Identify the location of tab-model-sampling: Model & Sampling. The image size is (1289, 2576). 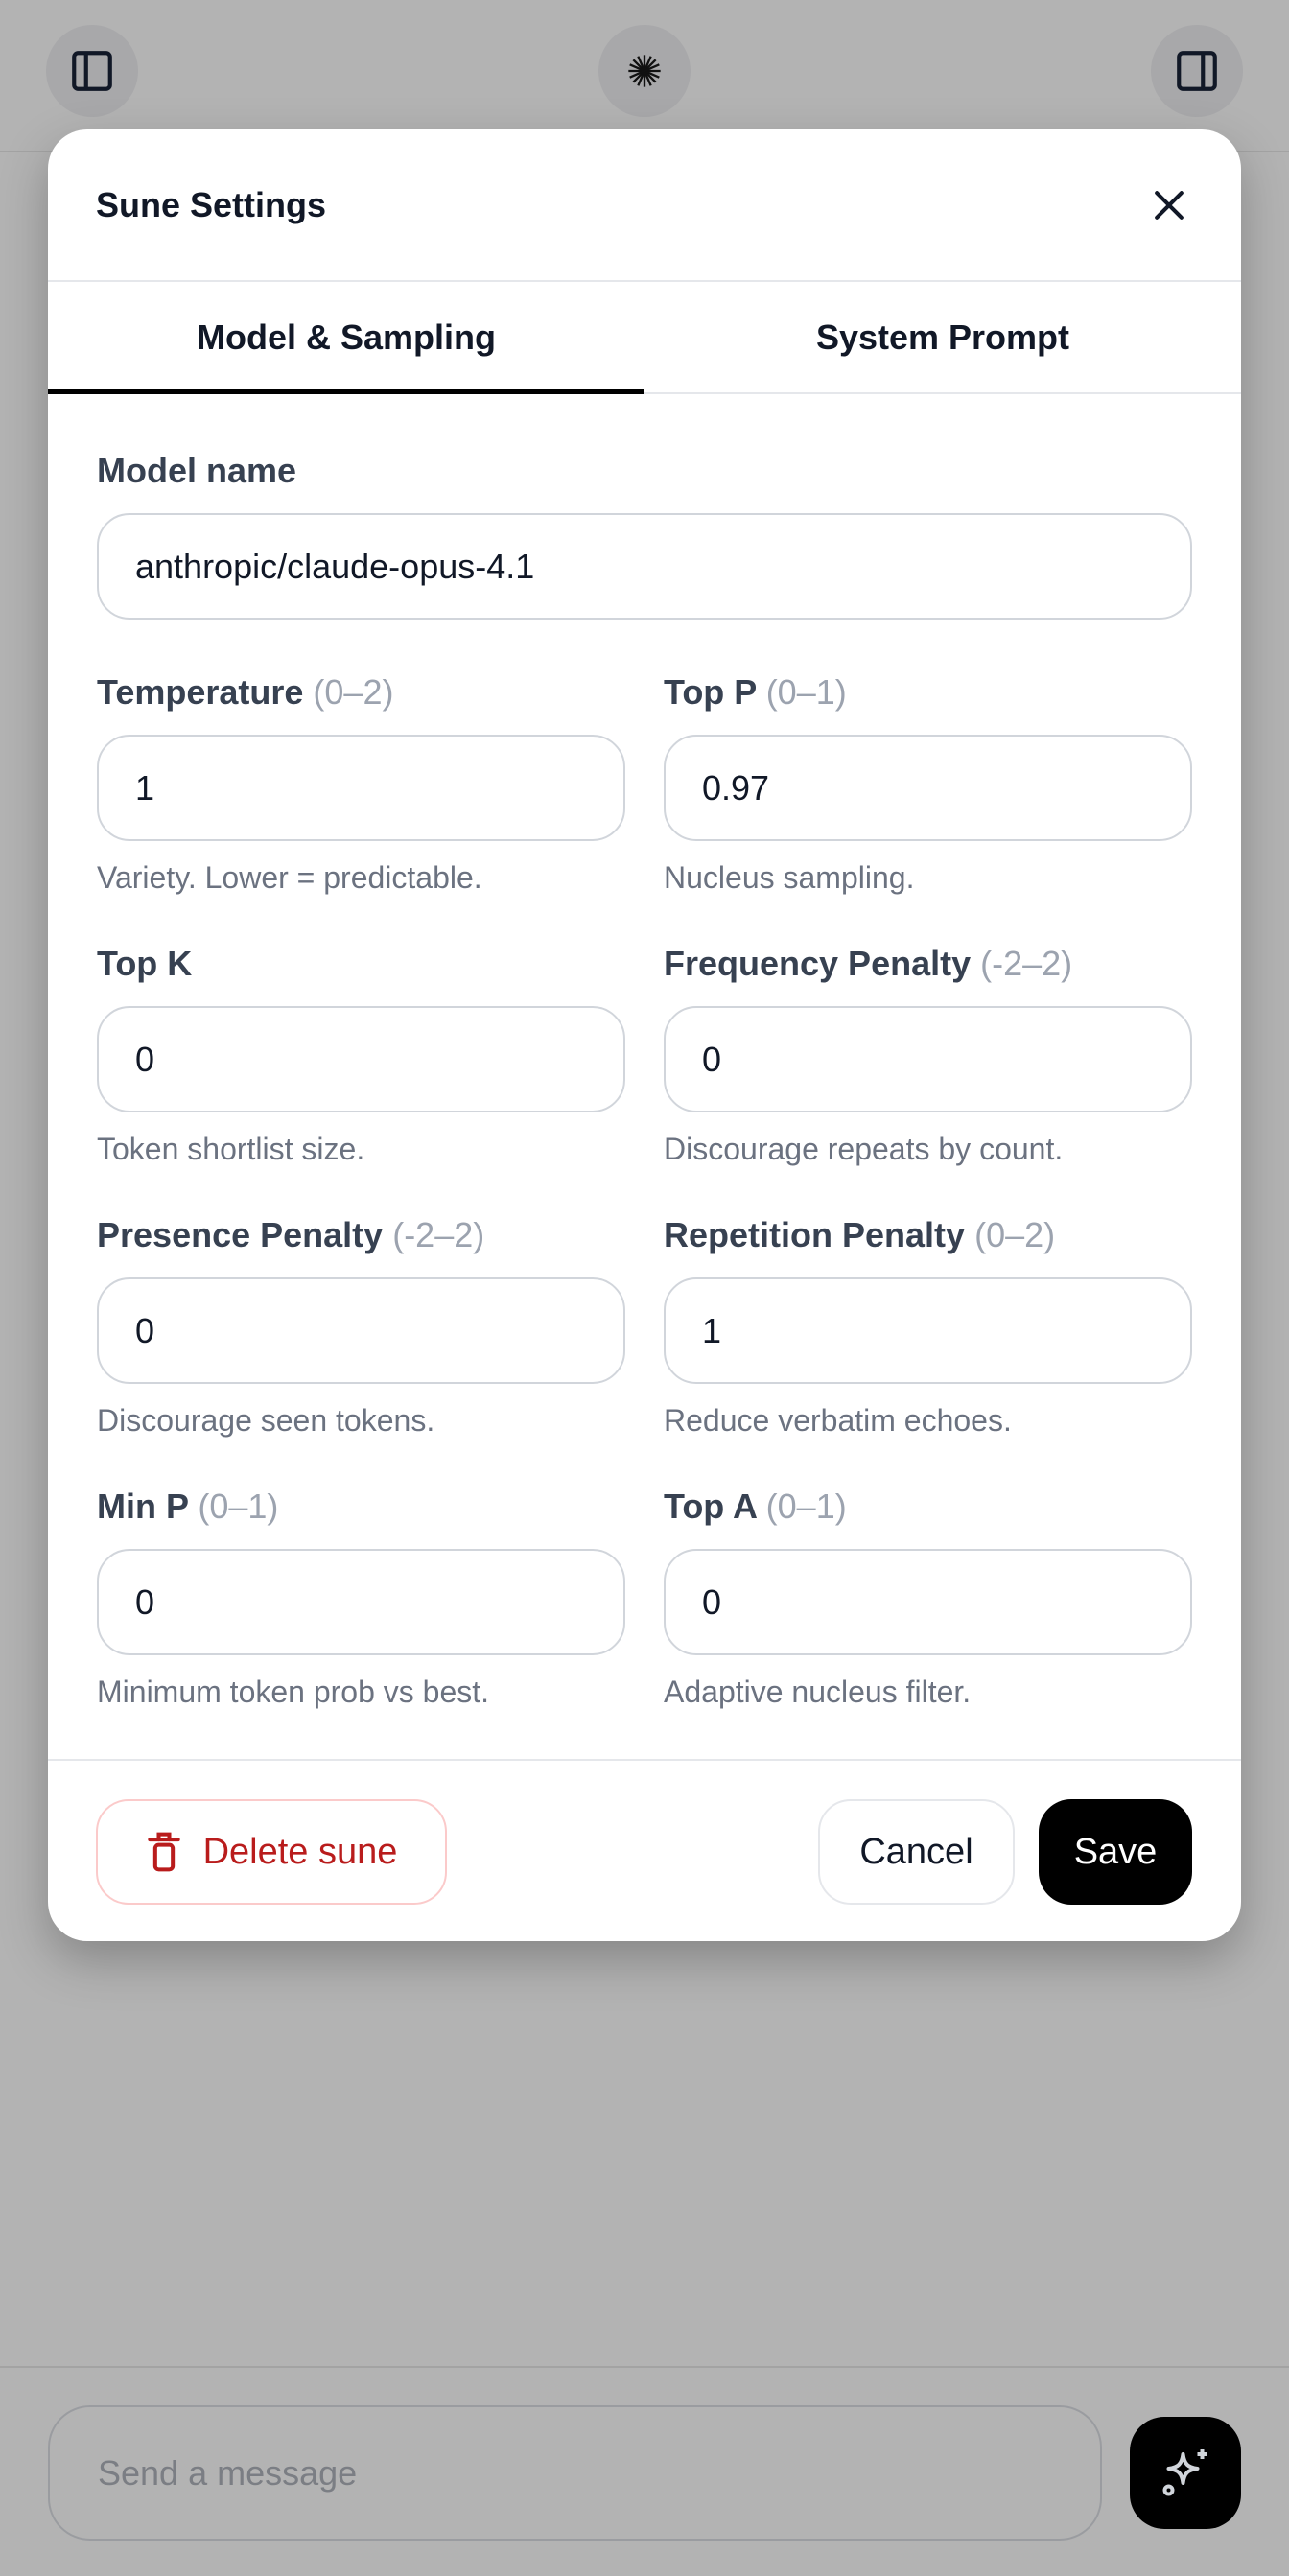
(346, 338).